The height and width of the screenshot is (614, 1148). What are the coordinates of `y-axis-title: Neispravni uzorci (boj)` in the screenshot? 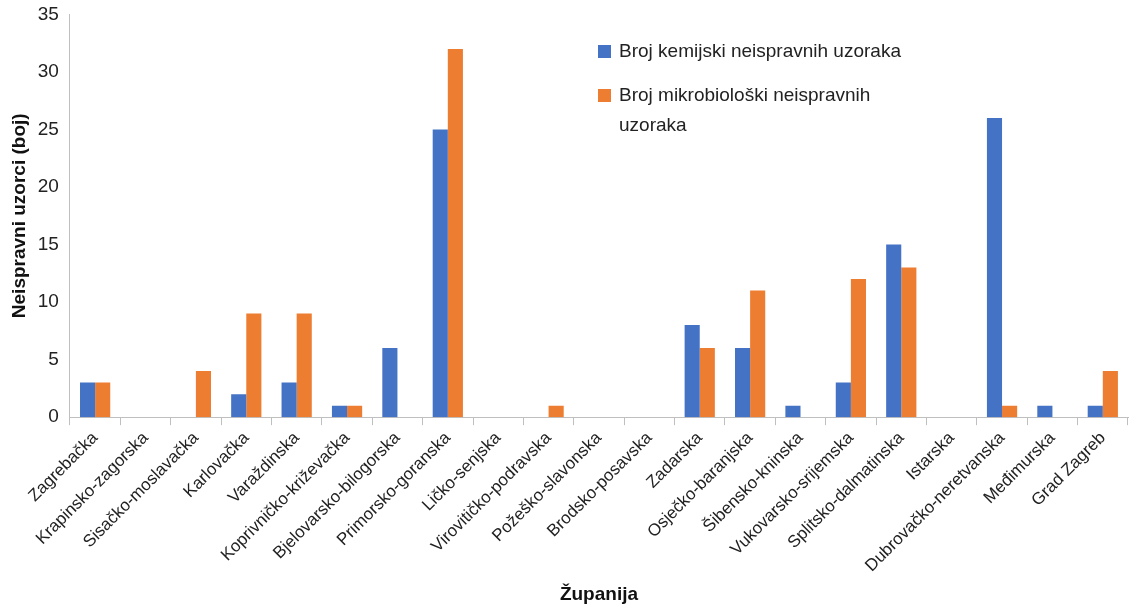 It's located at (18, 216).